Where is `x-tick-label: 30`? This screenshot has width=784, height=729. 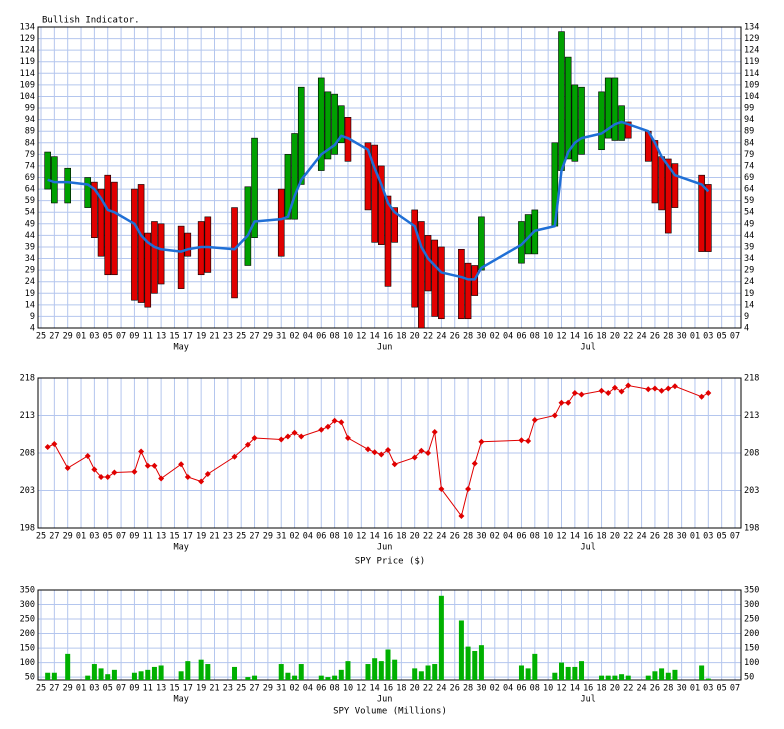
x-tick-label: 30 is located at coordinates (481, 537).